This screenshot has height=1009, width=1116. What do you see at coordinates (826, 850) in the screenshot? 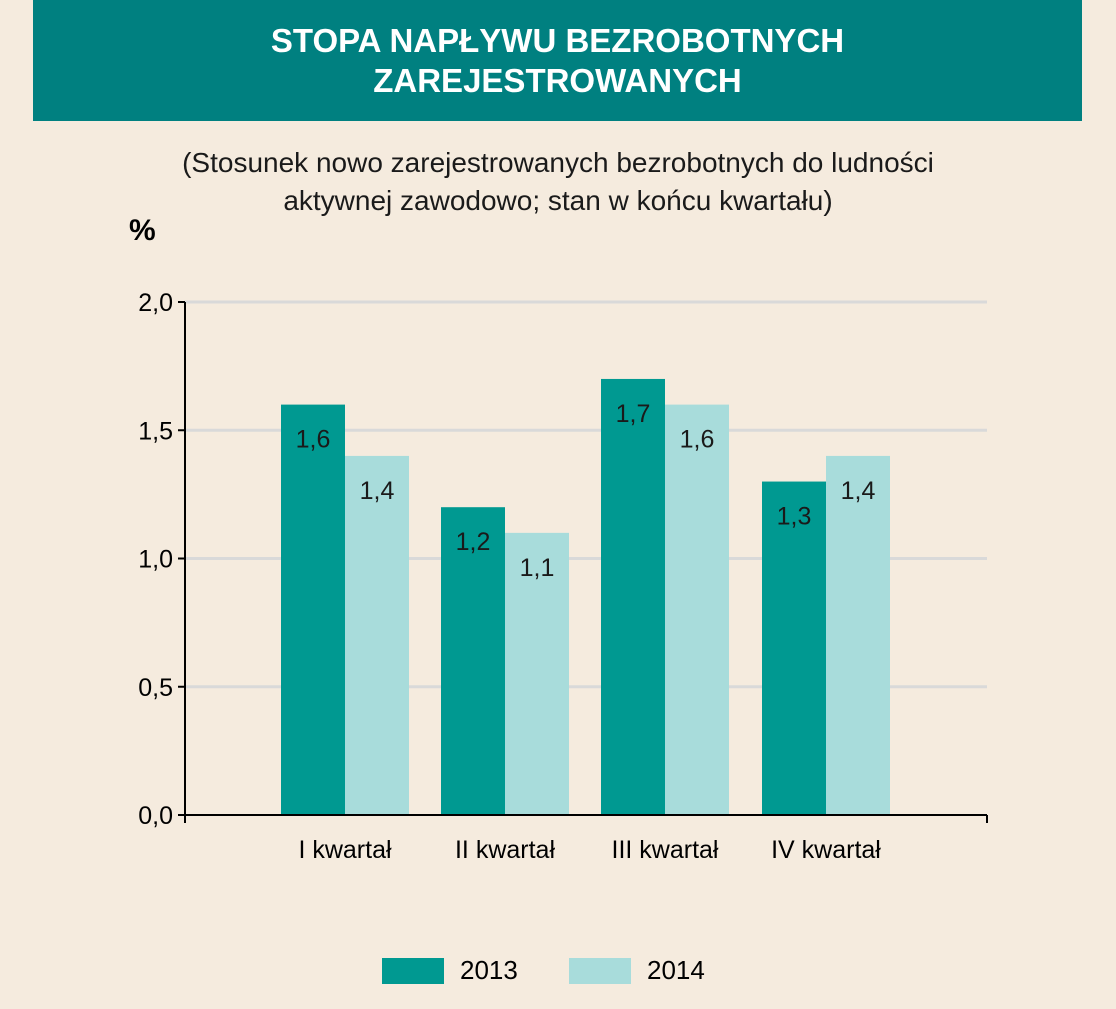
I see `x-tick-label: IV kwartał` at bounding box center [826, 850].